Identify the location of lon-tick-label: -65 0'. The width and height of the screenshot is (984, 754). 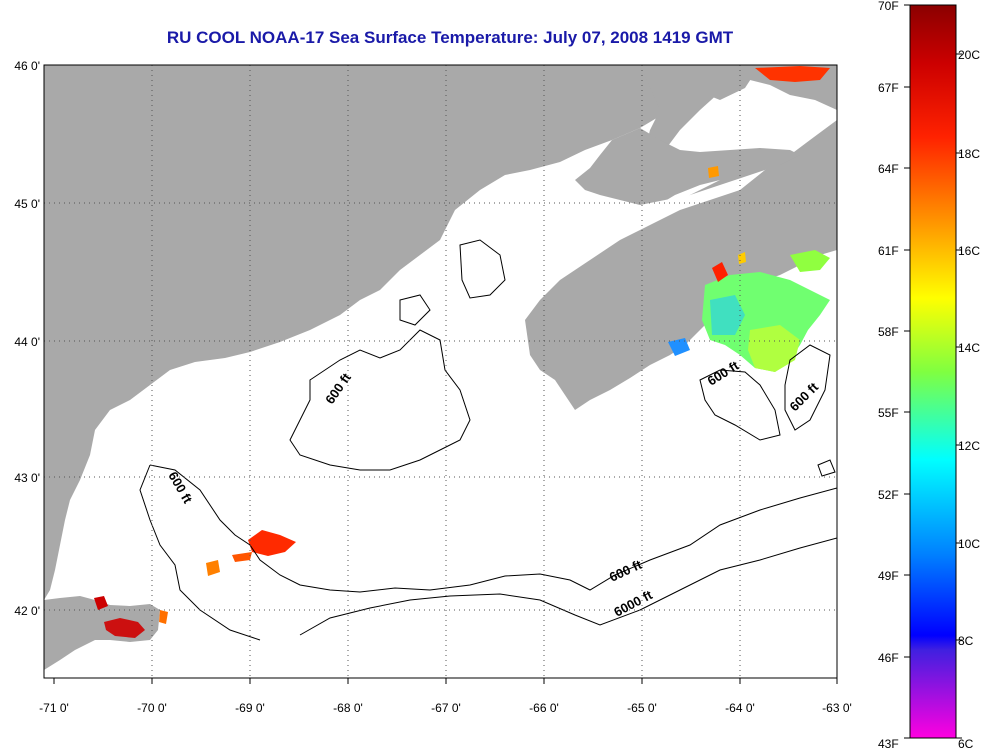
(642, 708).